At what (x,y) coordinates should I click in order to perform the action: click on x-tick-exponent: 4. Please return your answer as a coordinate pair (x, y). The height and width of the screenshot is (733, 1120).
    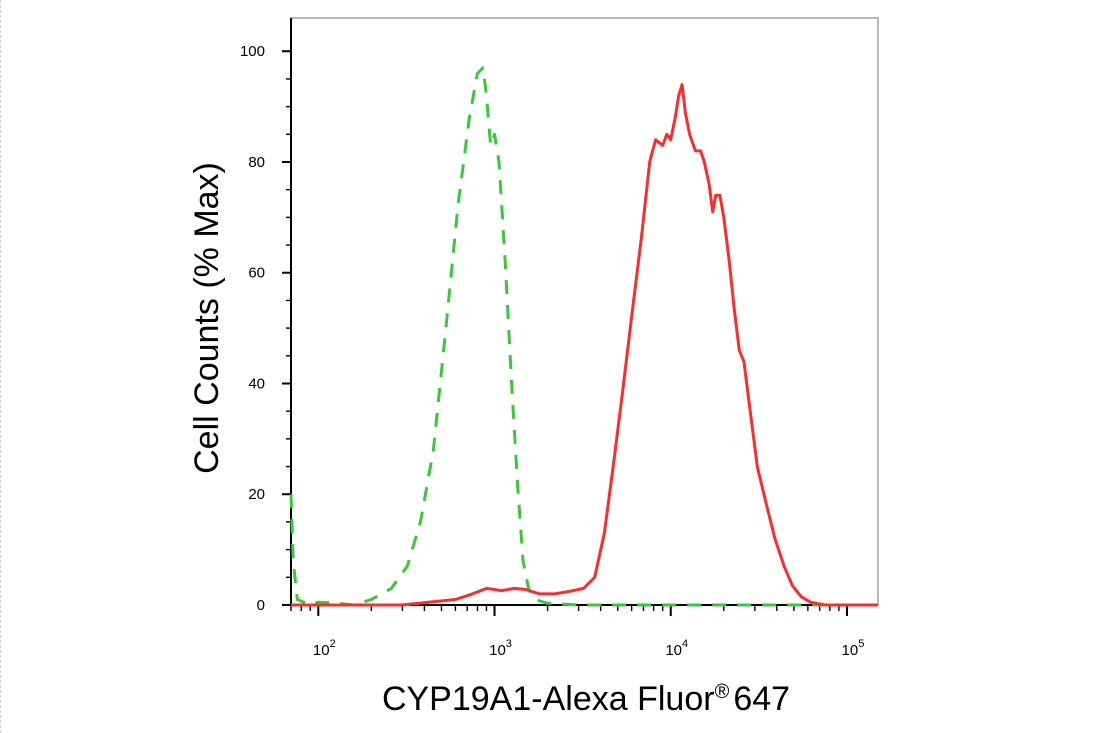
    Looking at the image, I should click on (685, 644).